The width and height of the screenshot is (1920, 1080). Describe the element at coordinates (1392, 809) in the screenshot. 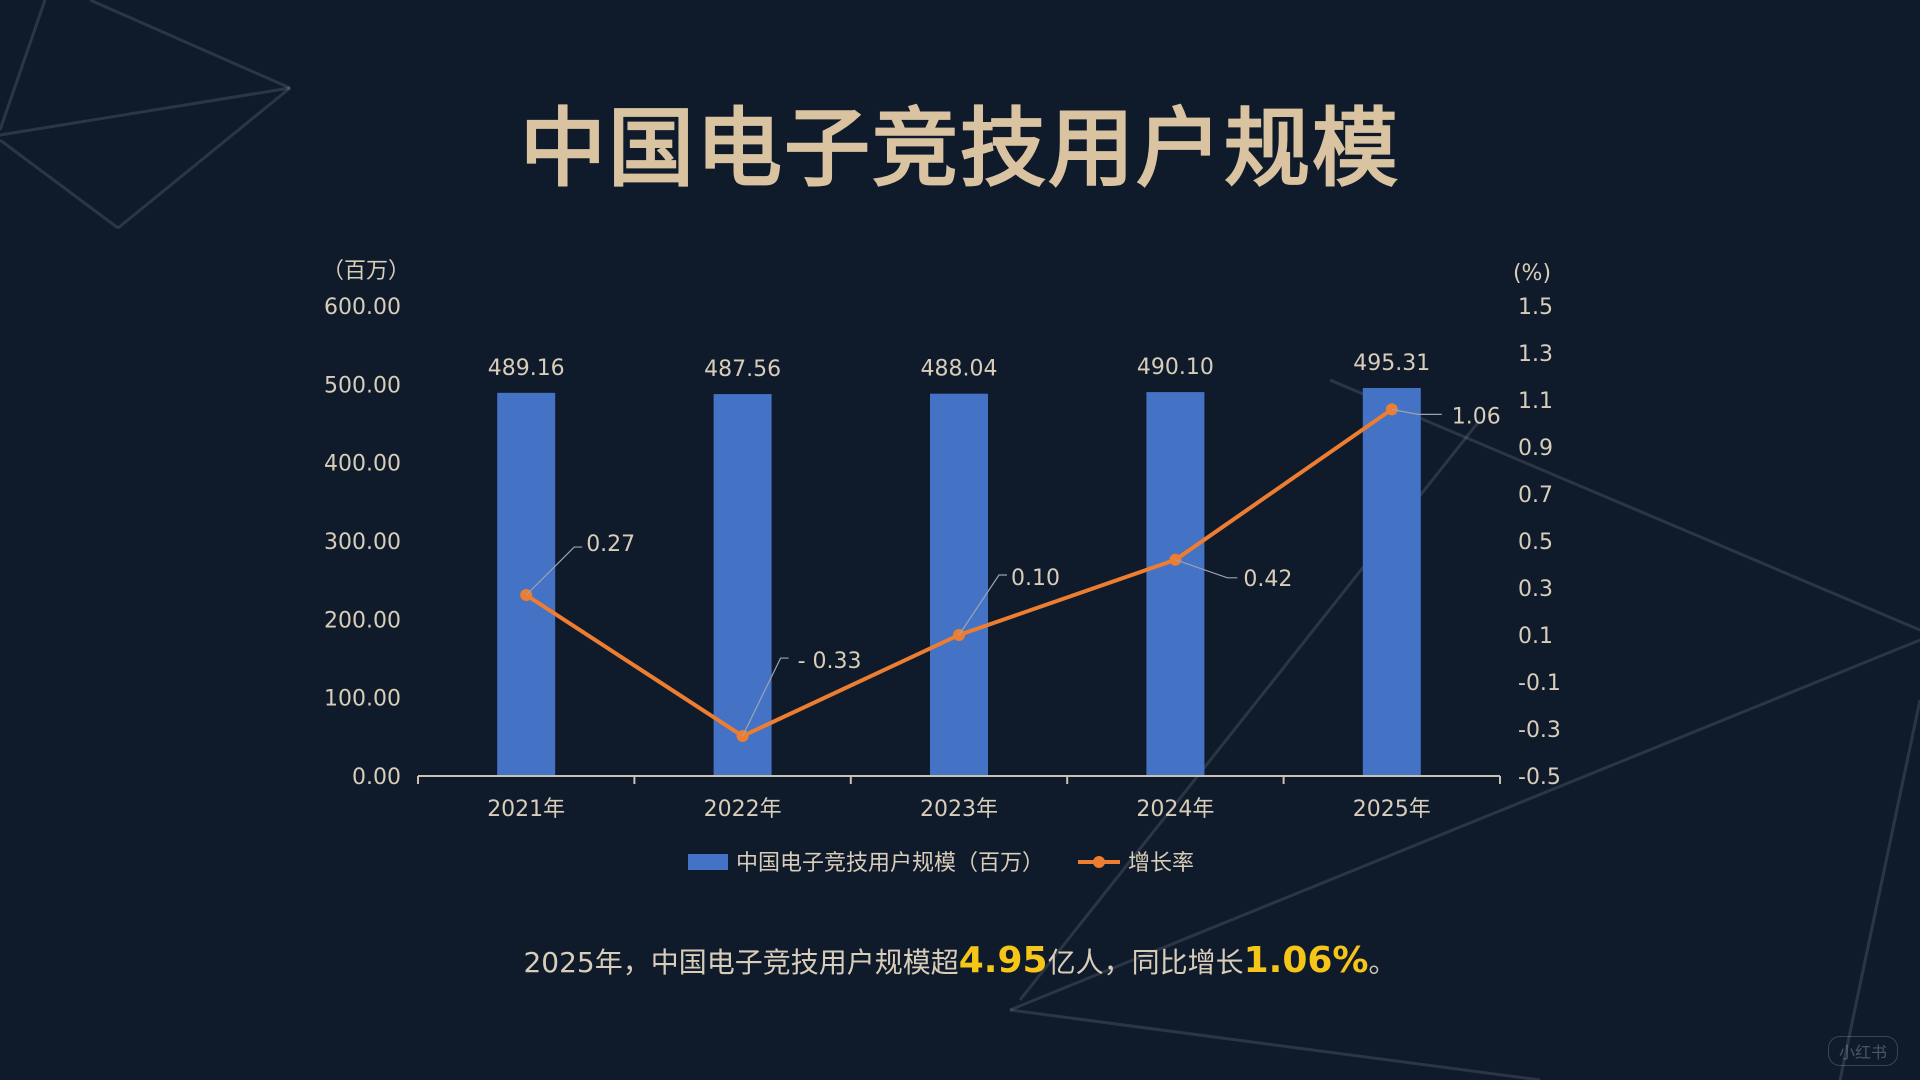

I see `x-axis-tick-label: 2025年` at that location.